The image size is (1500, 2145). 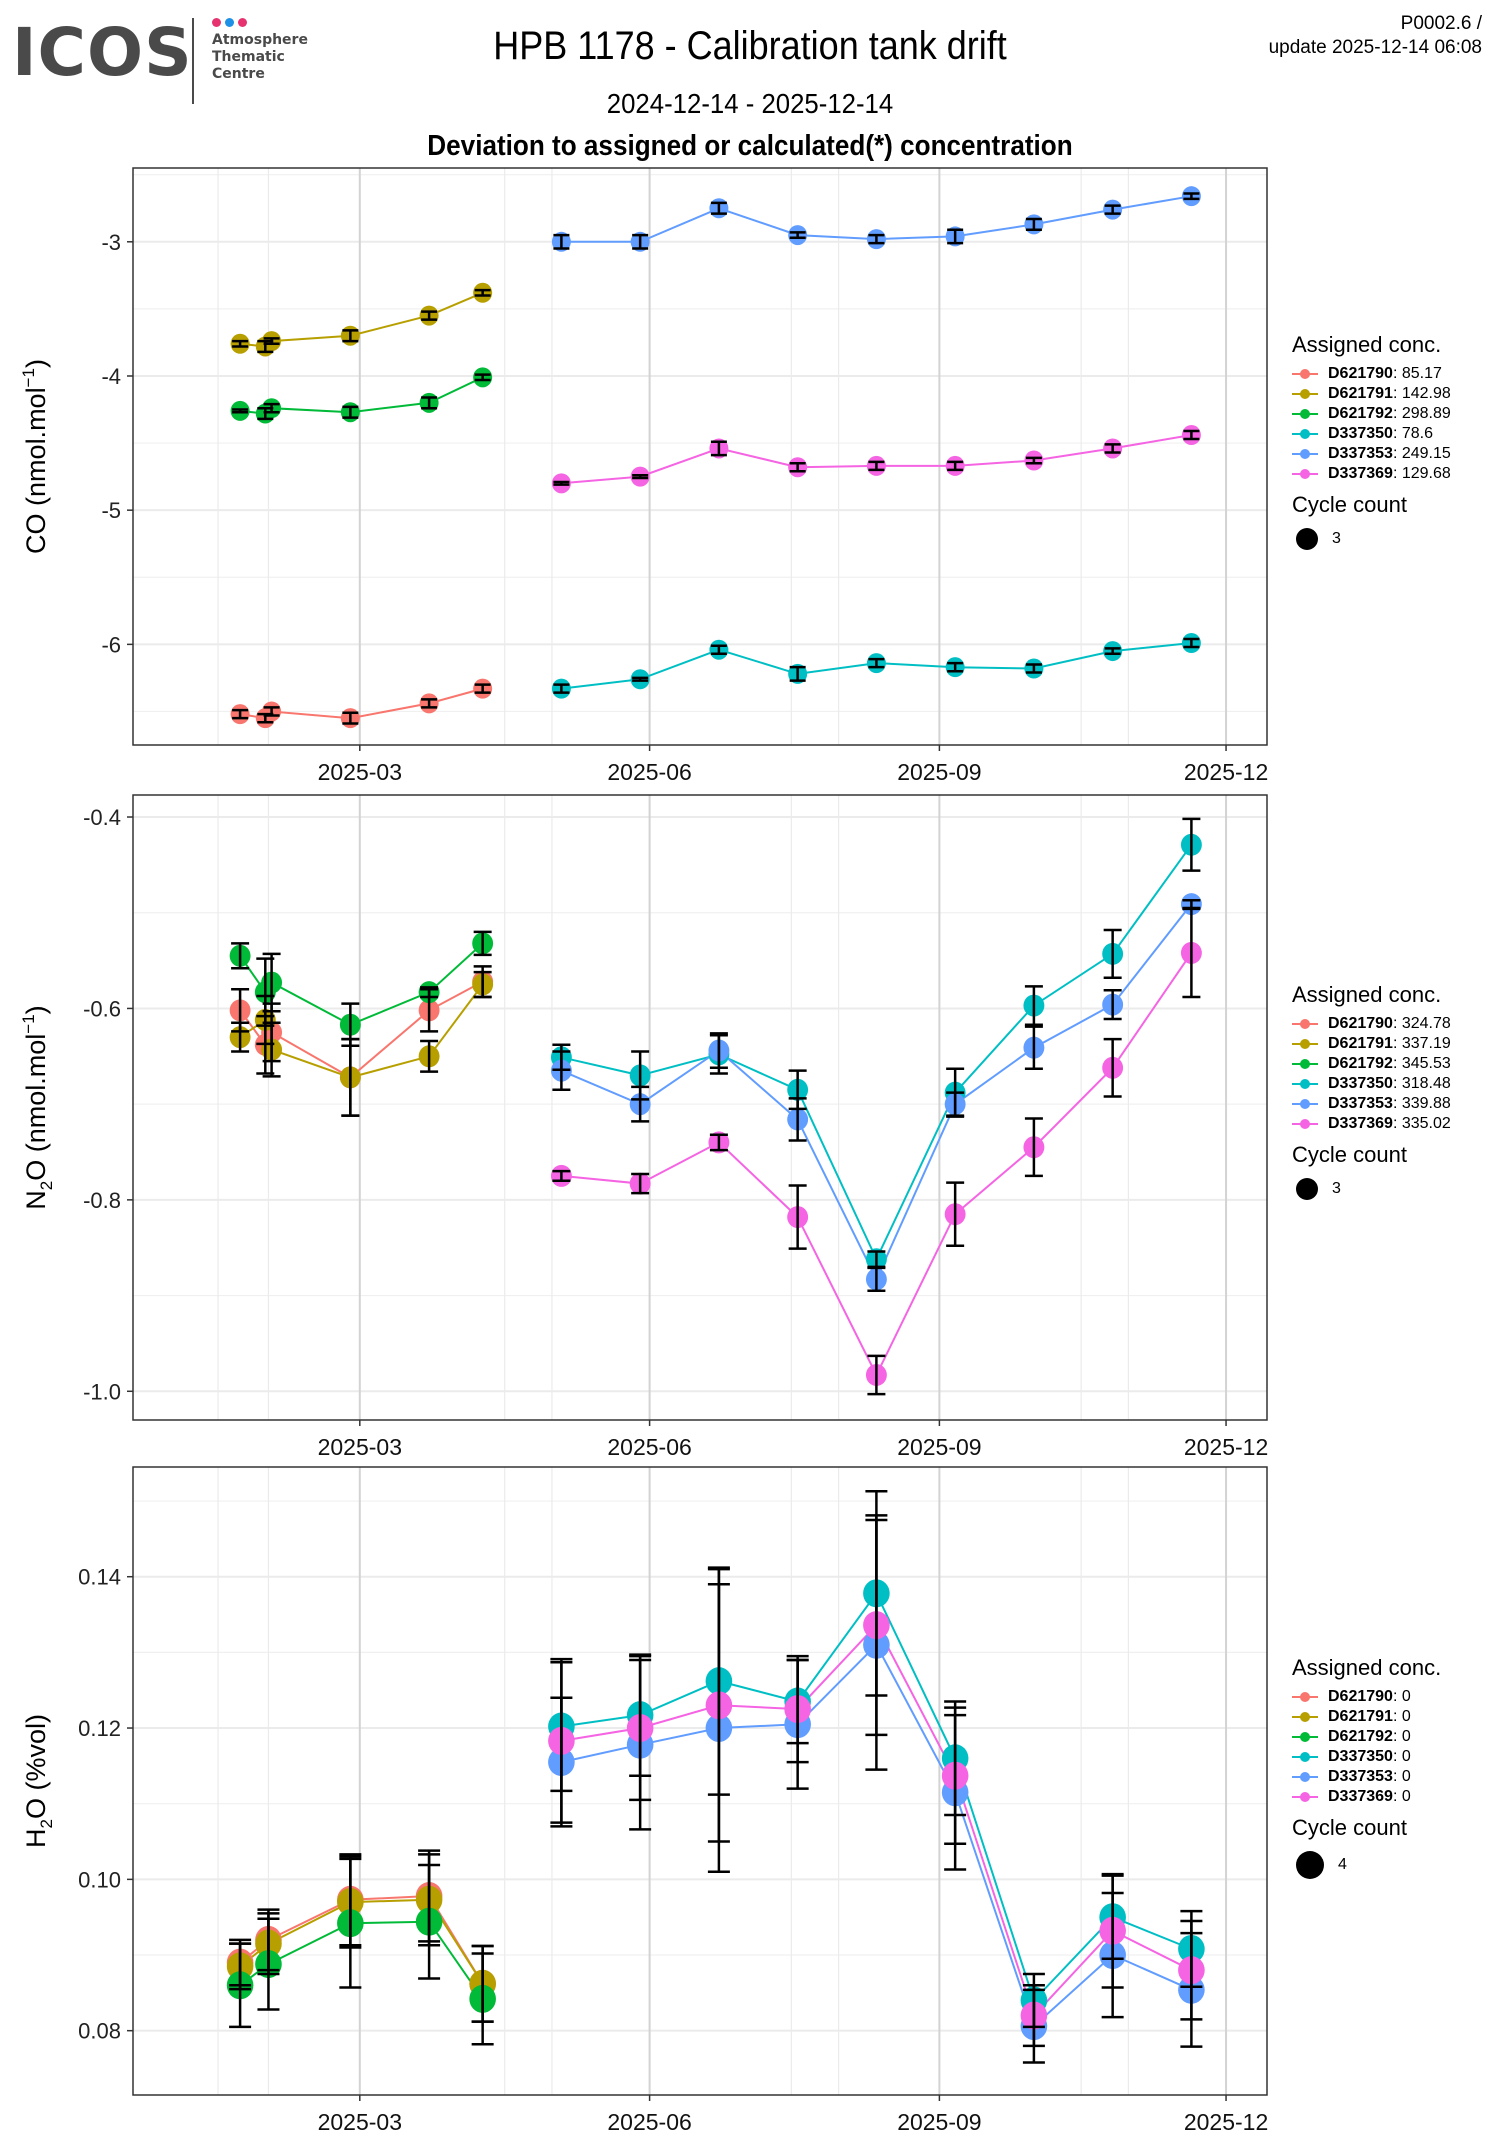 What do you see at coordinates (1421, 1103) in the screenshot?
I see `legend-assigned-value: : 339.88` at bounding box center [1421, 1103].